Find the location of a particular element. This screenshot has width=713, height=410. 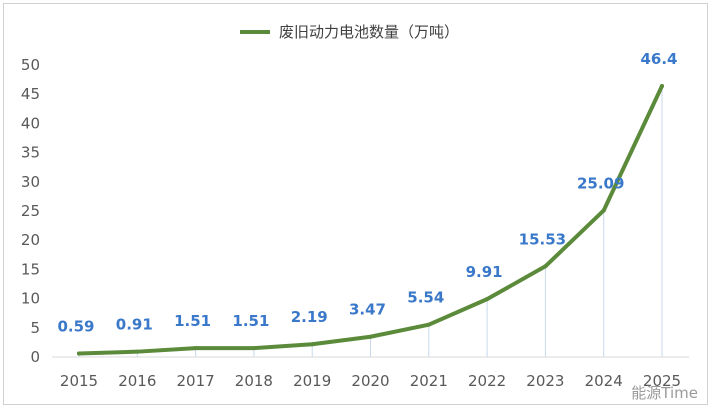

y-tick-label: 40 is located at coordinates (30, 123).